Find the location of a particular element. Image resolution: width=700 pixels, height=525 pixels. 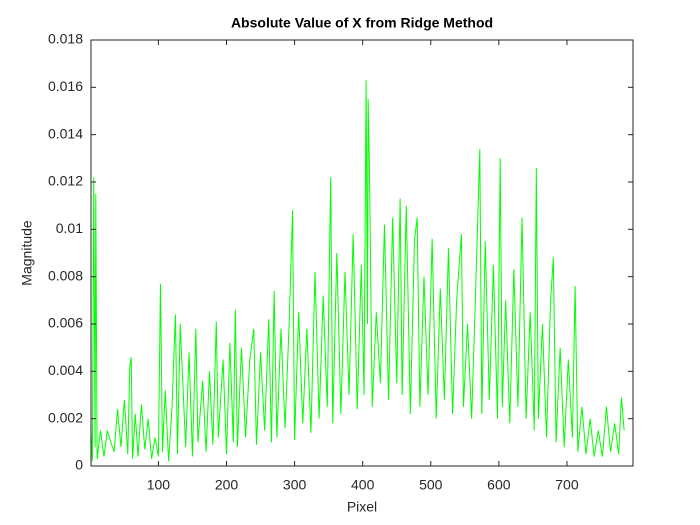

y-tick-label: 0.012 is located at coordinates (65, 181).